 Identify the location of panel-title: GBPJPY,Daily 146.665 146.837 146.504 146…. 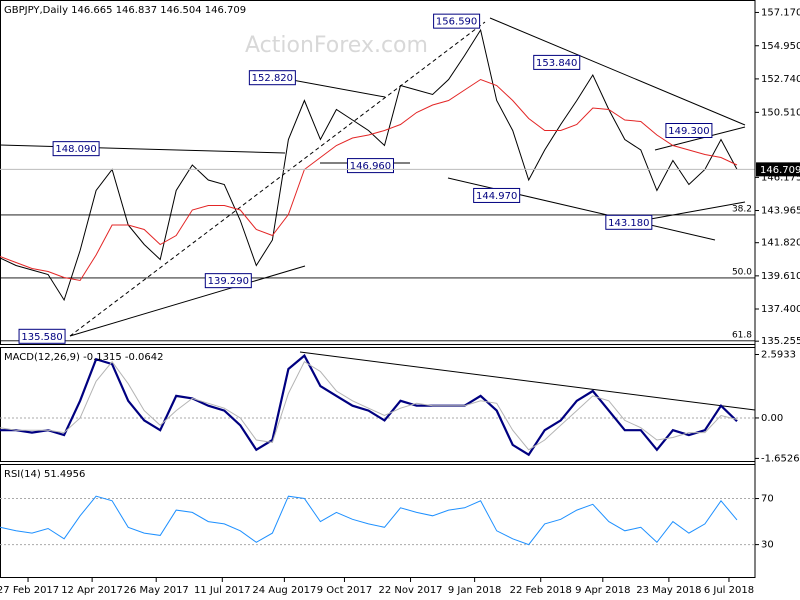
(125, 10).